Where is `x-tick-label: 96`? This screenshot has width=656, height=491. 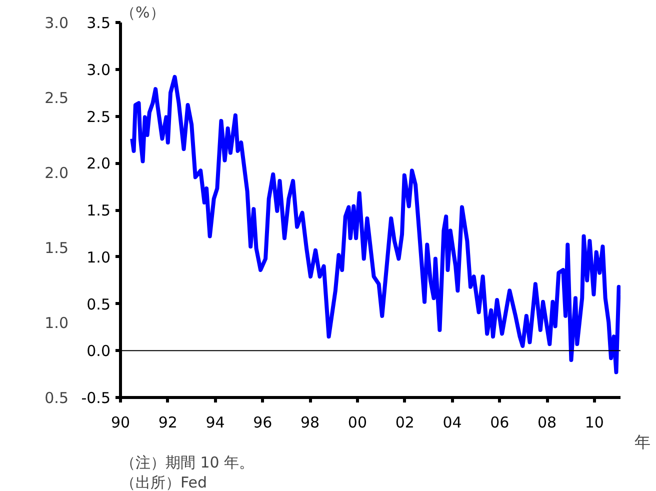 x-tick-label: 96 is located at coordinates (262, 423).